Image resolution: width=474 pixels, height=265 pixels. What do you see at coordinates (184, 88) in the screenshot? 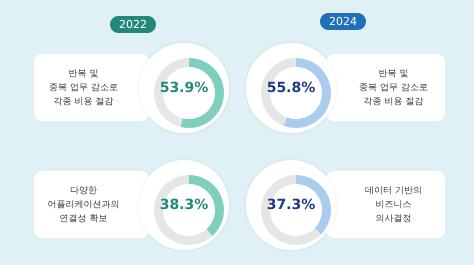
I see `text: 53.9%` at bounding box center [184, 88].